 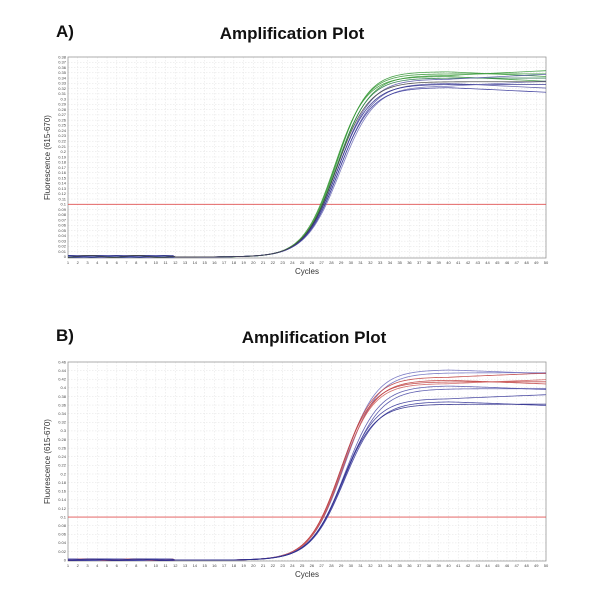 What do you see at coordinates (62, 551) in the screenshot?
I see `y-tick-label: 0.02` at bounding box center [62, 551].